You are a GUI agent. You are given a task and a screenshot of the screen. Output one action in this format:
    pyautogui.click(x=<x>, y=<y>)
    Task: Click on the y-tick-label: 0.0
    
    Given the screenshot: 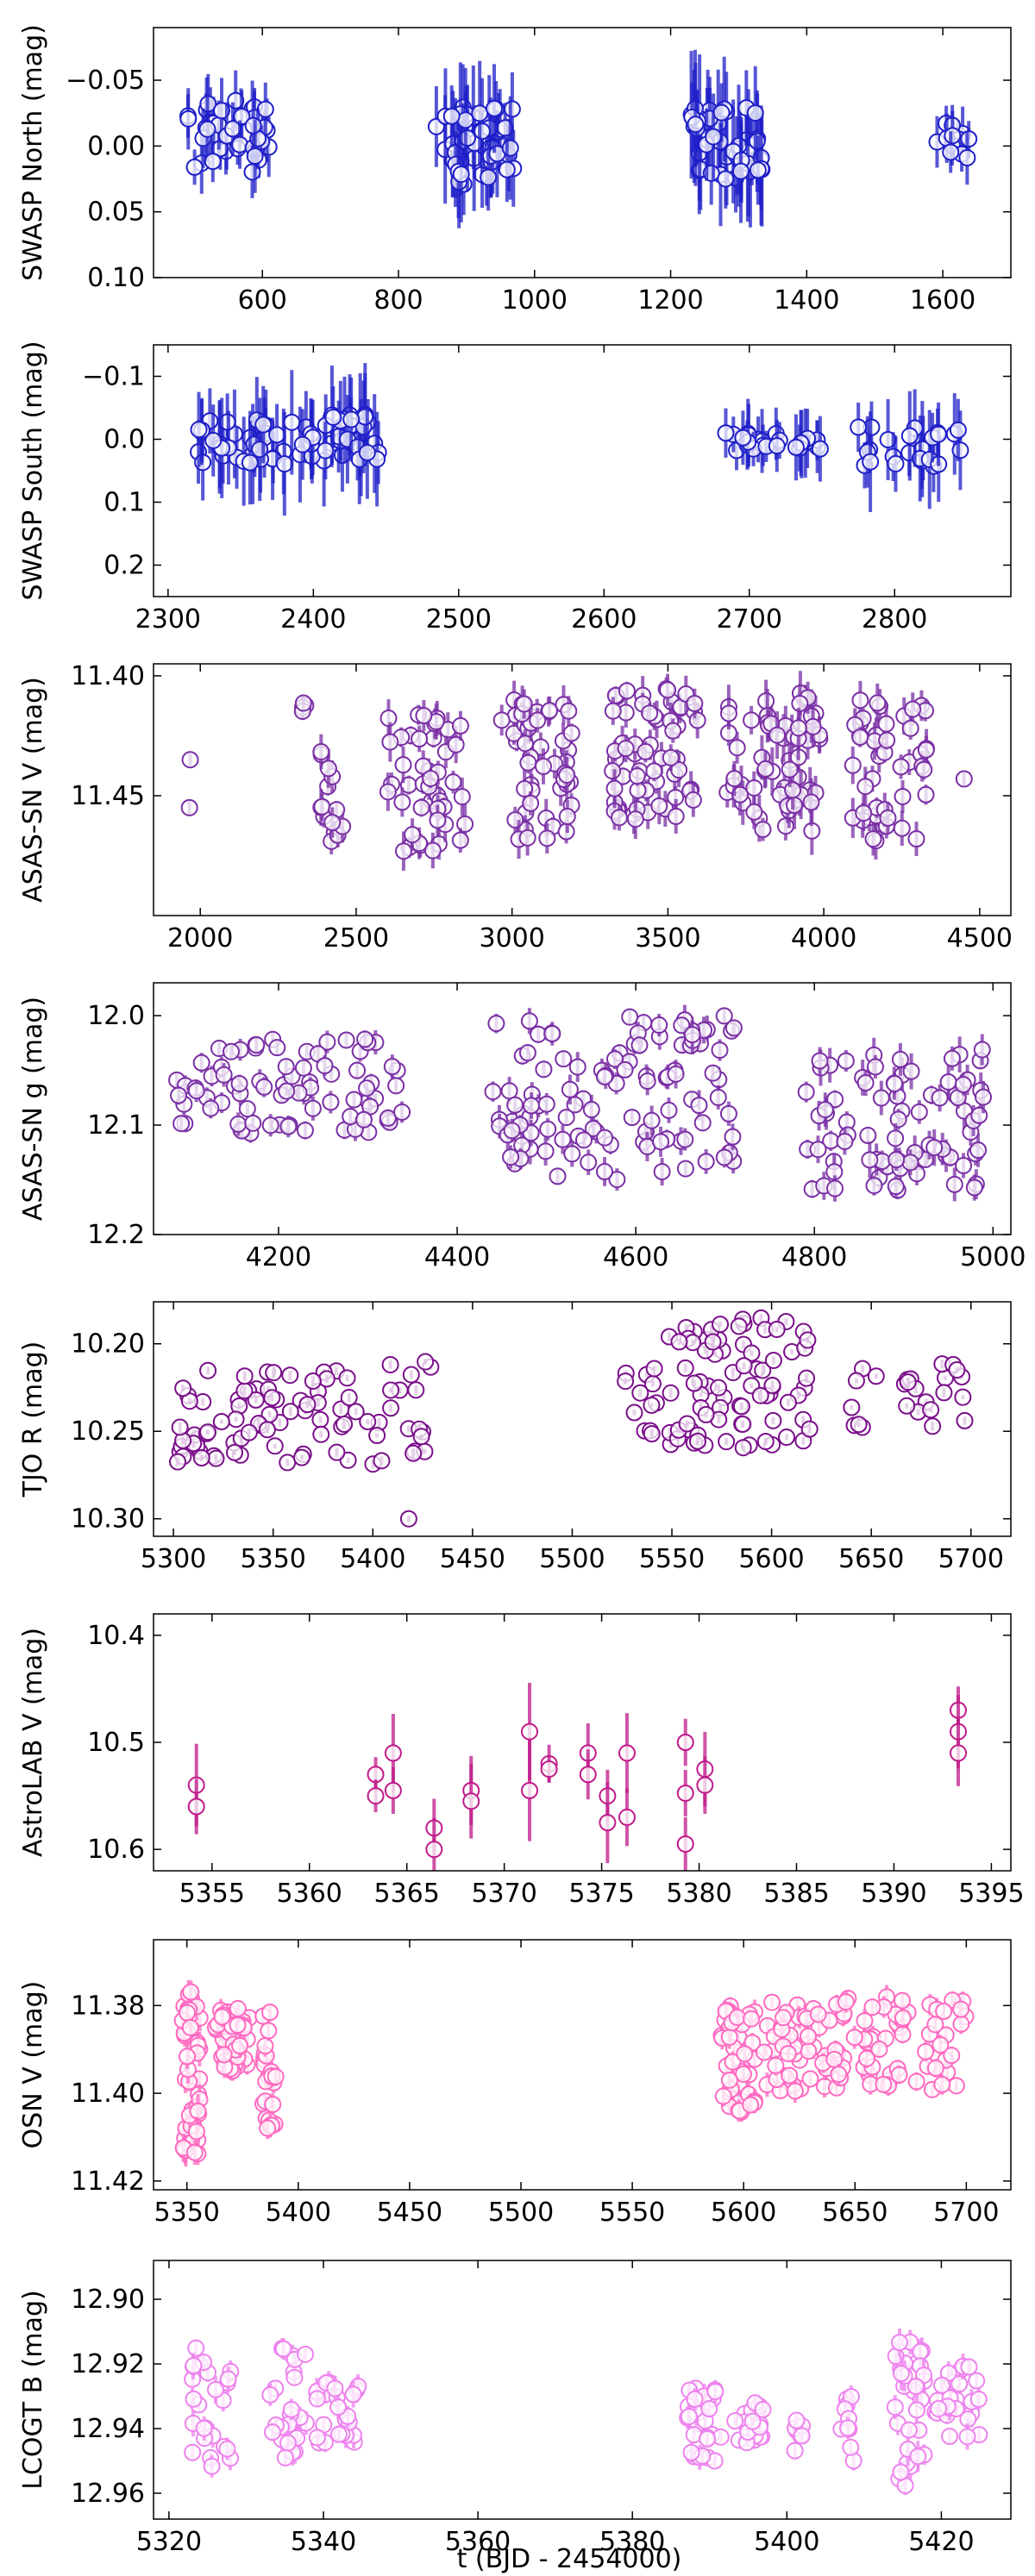 What is the action you would take?
    pyautogui.click(x=125, y=440)
    